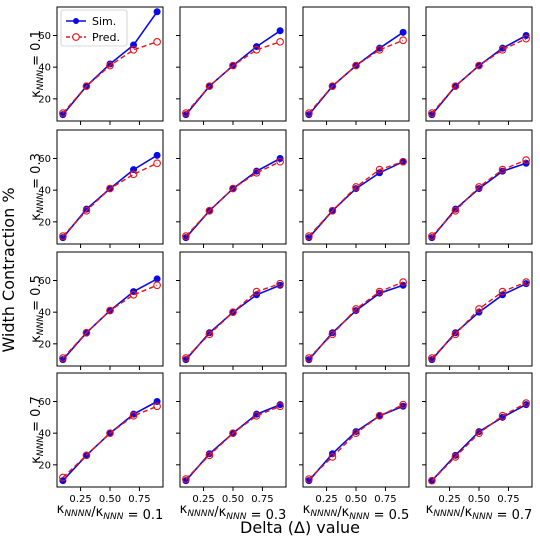 The width and height of the screenshot is (540, 540). I want to click on panel-r1-c1: 20 40 60, so click(101, 65).